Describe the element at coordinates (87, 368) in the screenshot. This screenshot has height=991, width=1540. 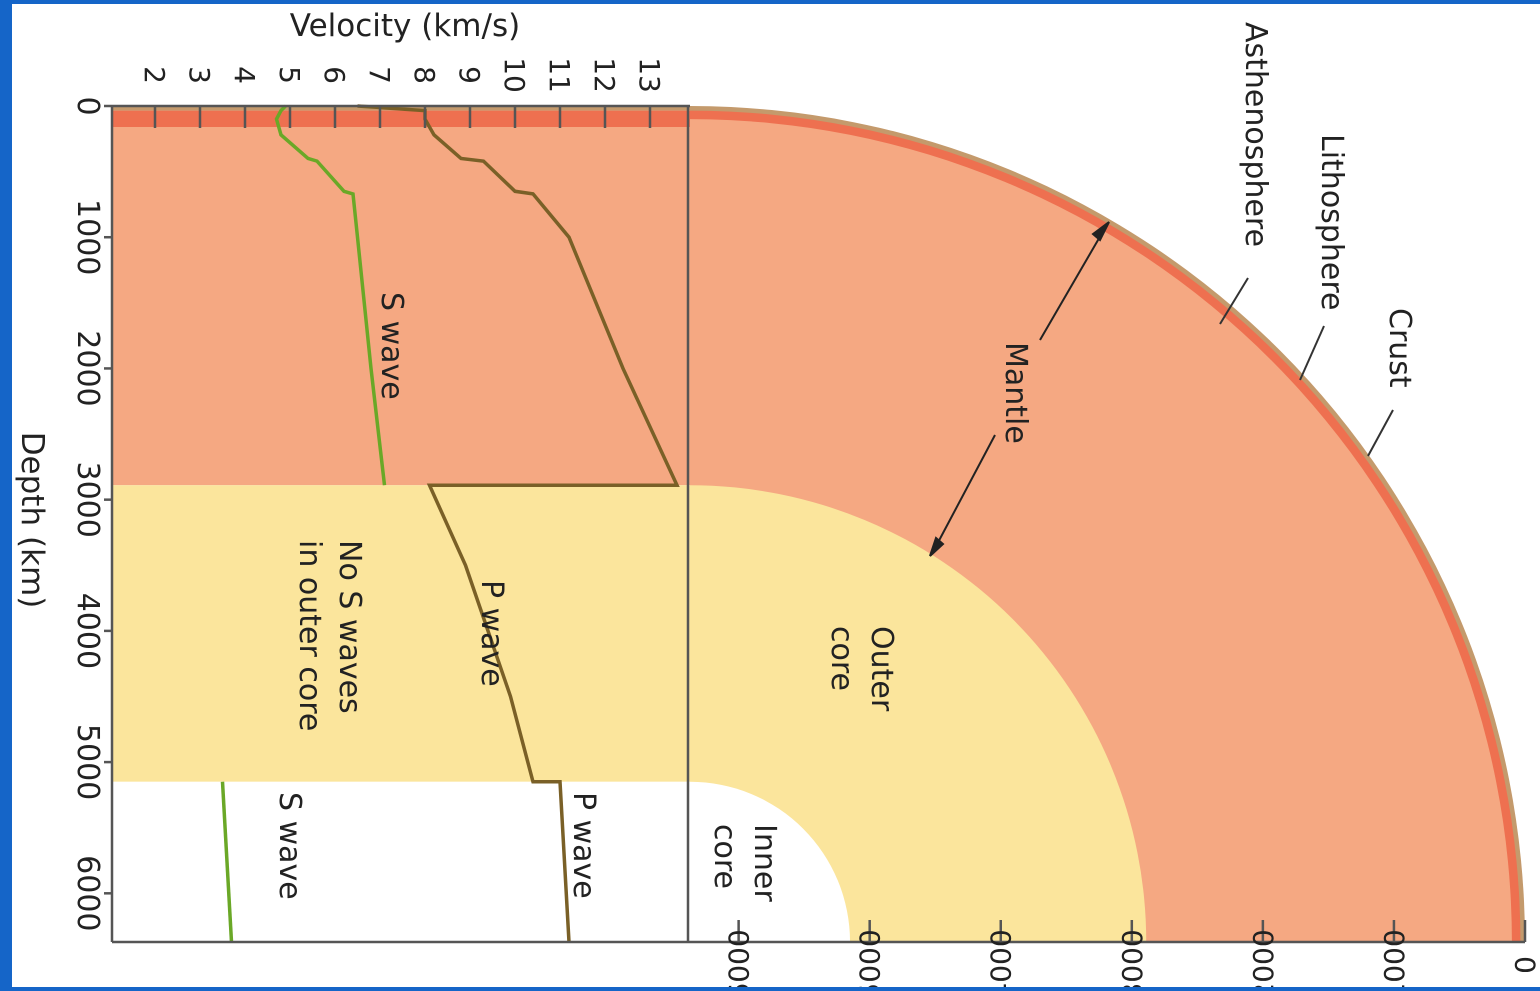
I see `depth-tick-label: 2000` at that location.